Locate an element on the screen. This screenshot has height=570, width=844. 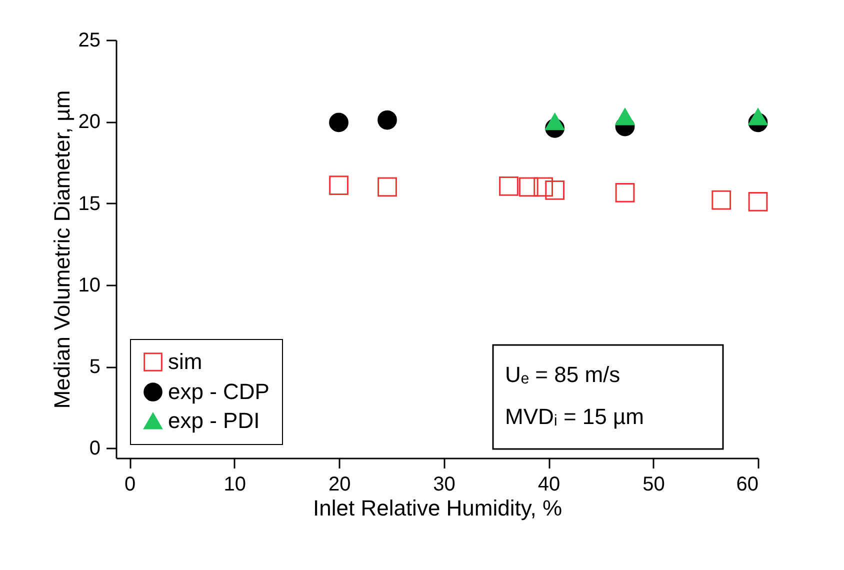
y-tick-label: 5 is located at coordinates (94, 367).